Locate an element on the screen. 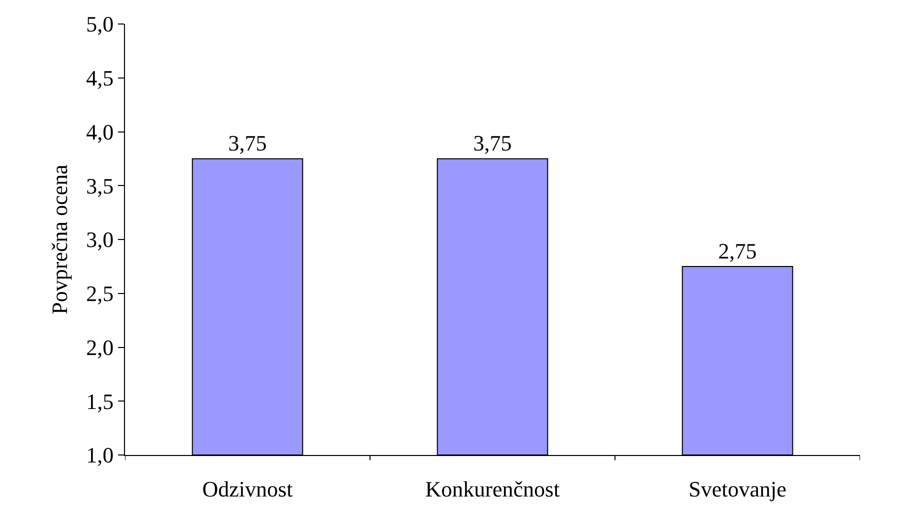 The width and height of the screenshot is (906, 514). y-tick-label: 2,5 is located at coordinates (100, 293).